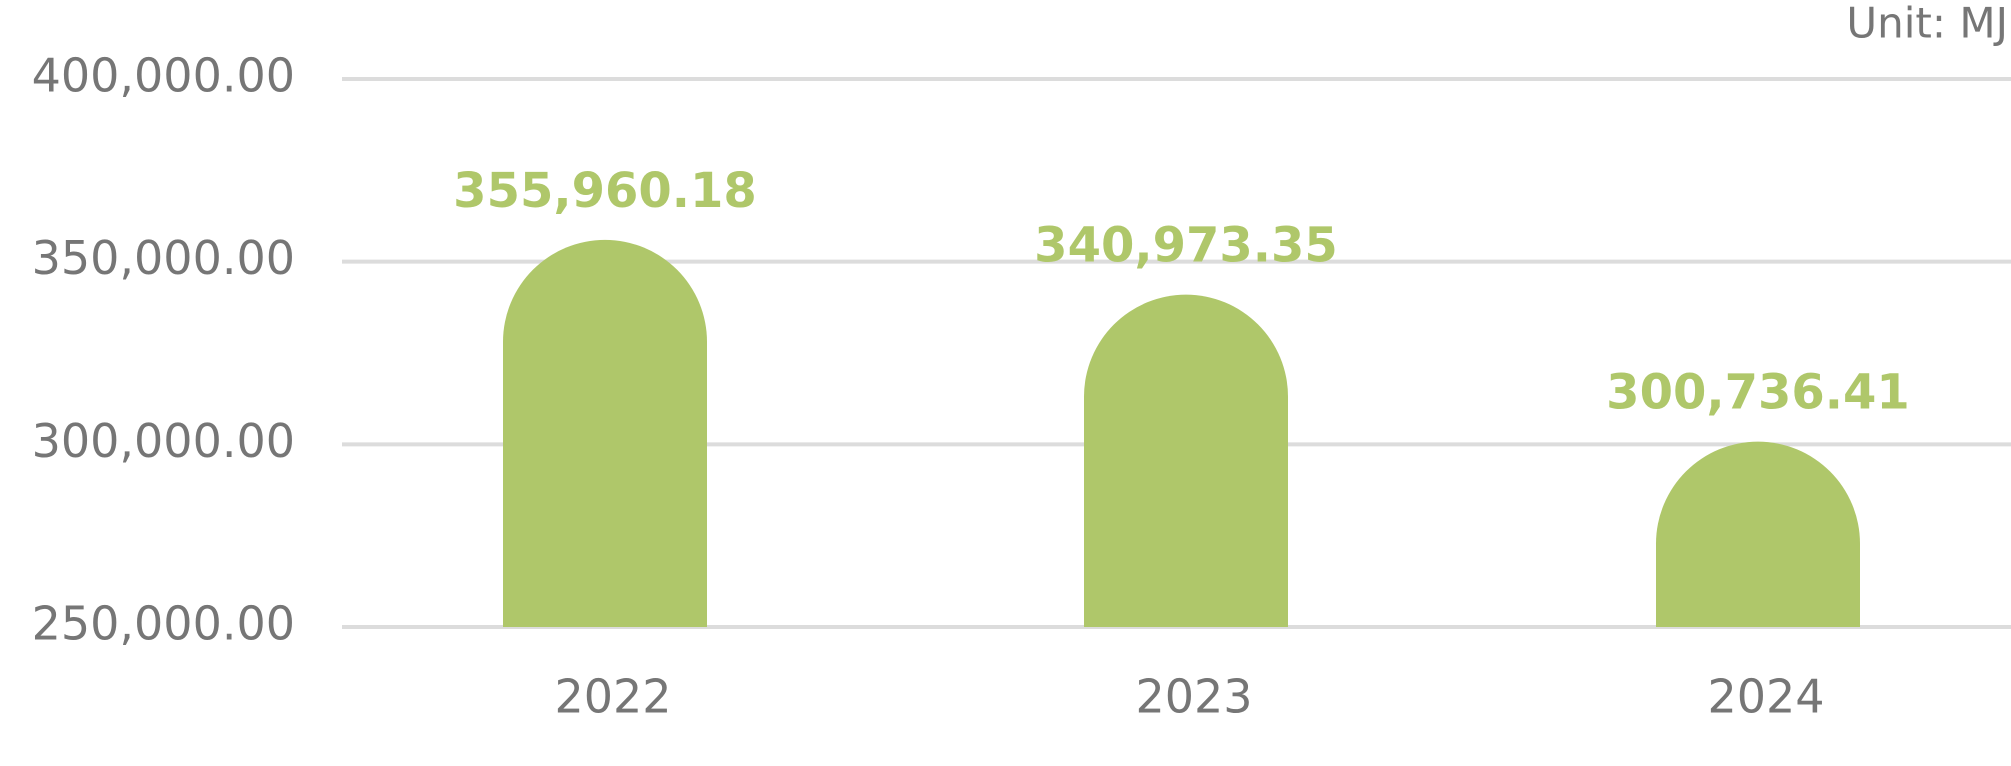 The image size is (2011, 766). Describe the element at coordinates (612, 697) in the screenshot. I see `x-tick-label: 2022` at that location.